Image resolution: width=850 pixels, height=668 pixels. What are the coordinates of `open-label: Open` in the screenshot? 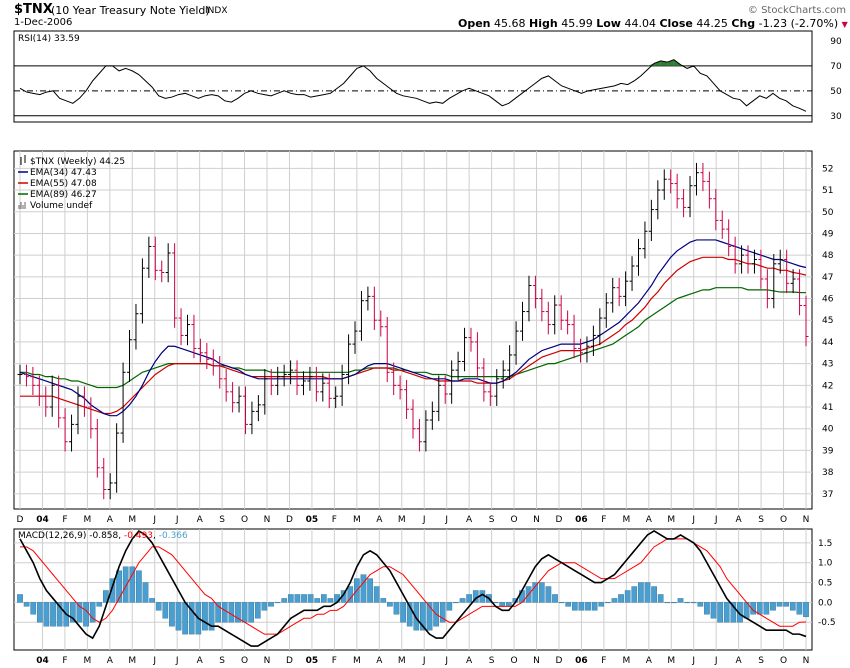 It's located at (474, 23).